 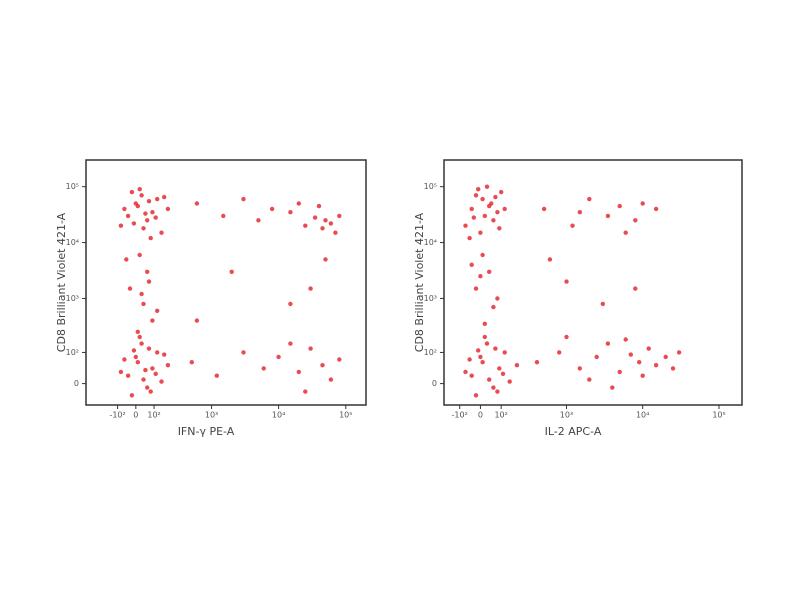 What do you see at coordinates (430, 352) in the screenshot?
I see `y-tick-label: 10²` at bounding box center [430, 352].